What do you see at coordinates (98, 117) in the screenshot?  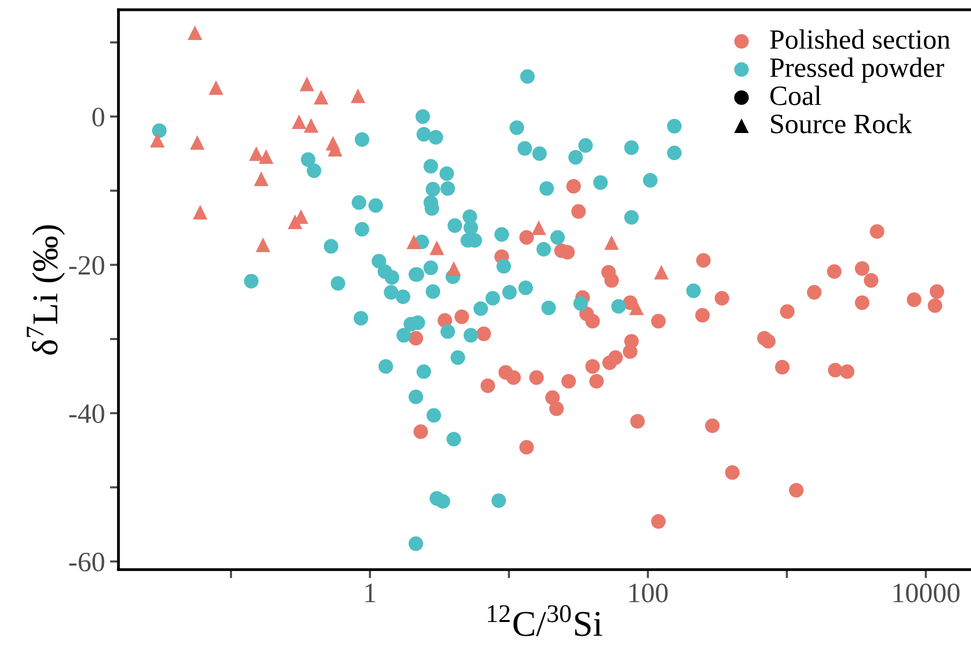 I see `y-tick-label: 0` at bounding box center [98, 117].